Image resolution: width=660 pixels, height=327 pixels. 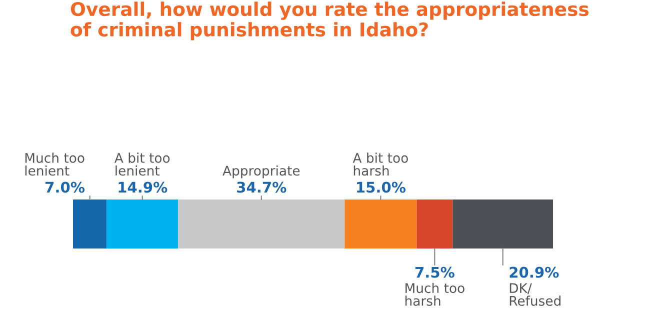 What do you see at coordinates (142, 164) in the screenshot?
I see `series-label: A bit too lenient` at bounding box center [142, 164].